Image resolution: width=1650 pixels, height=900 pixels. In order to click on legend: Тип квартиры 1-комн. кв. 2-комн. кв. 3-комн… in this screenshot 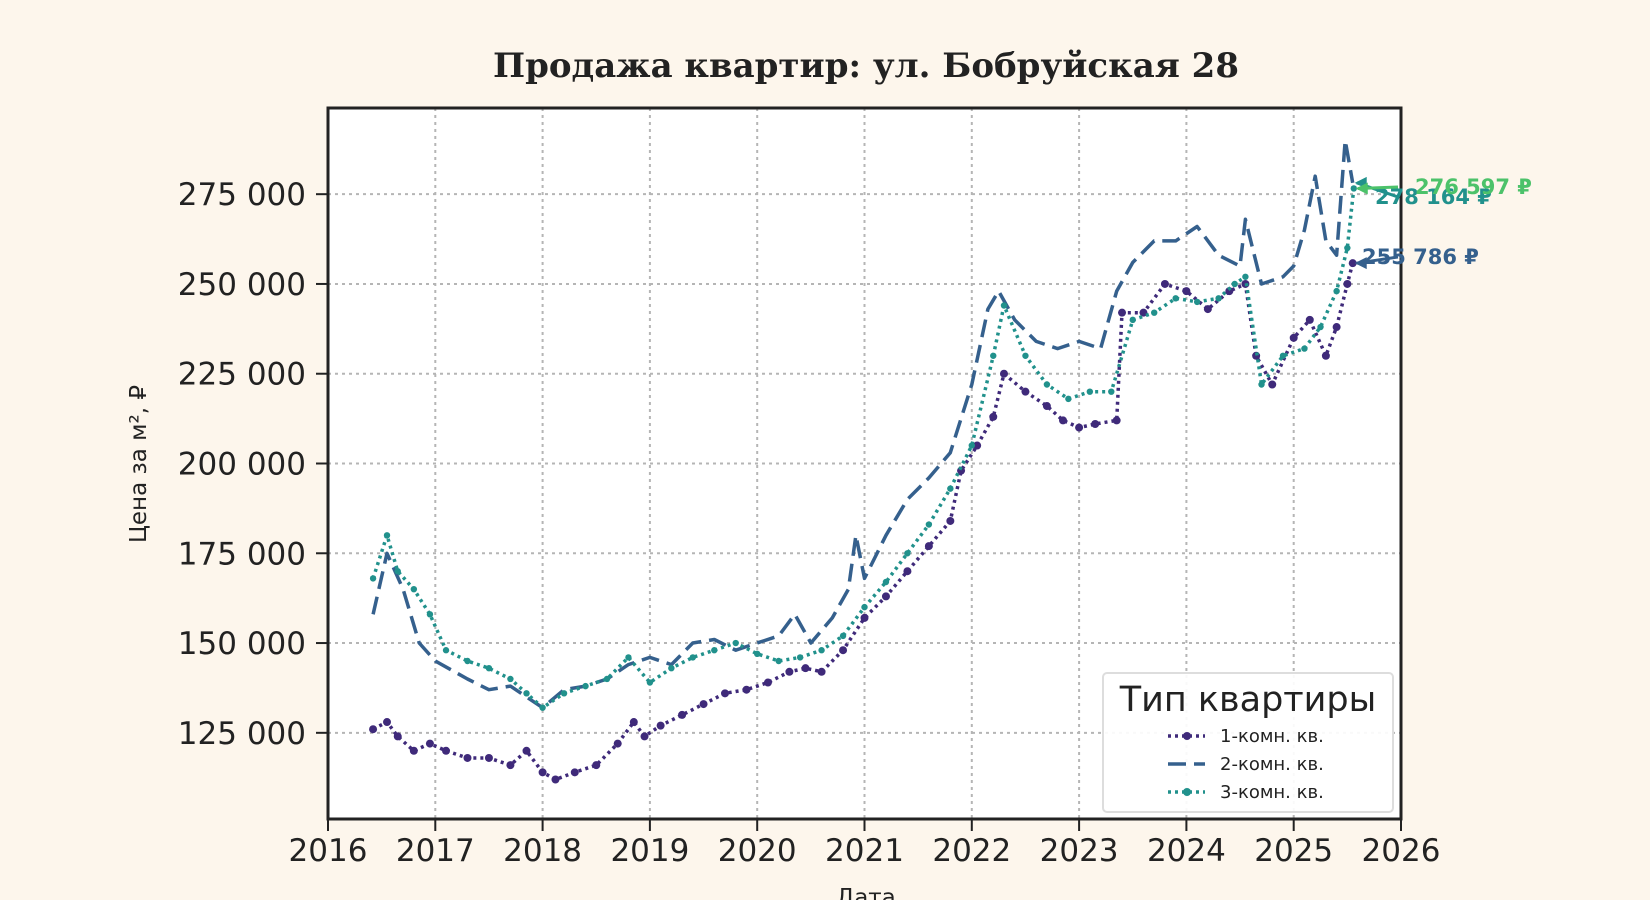, I will do `click(1248, 742)`.